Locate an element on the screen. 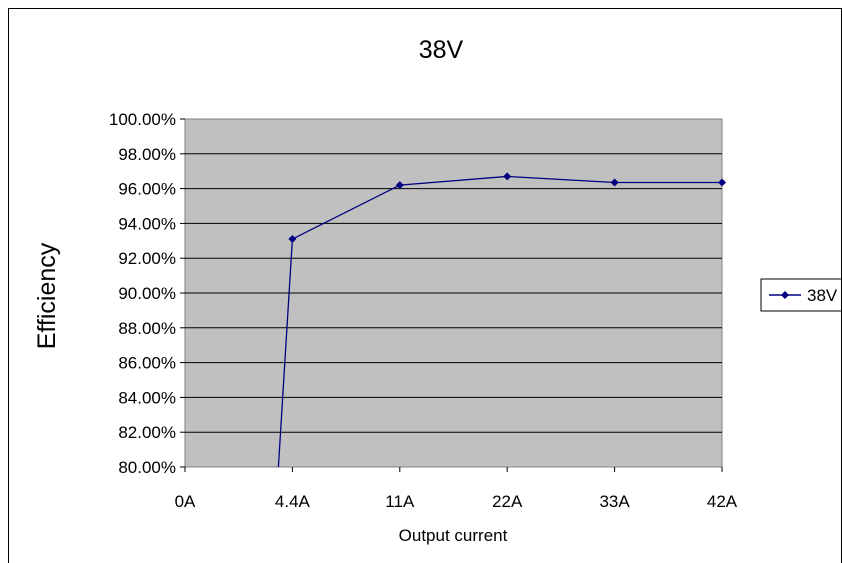 This screenshot has width=842, height=563. series-offchart-segment is located at coordinates (285, 353).